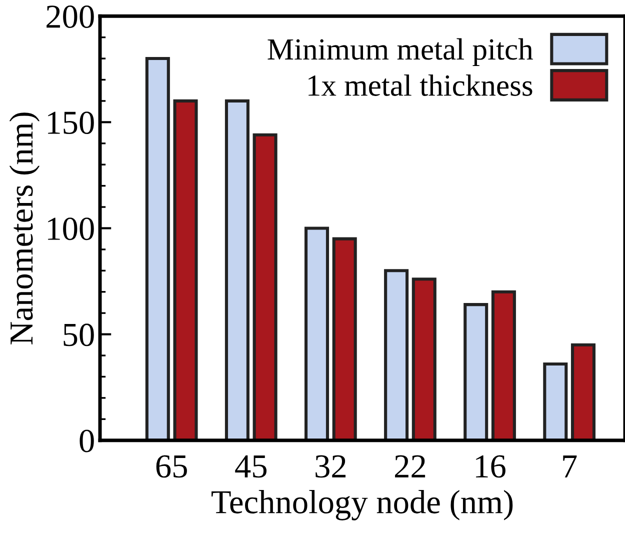  I want to click on x-tick-label: 7, so click(570, 467).